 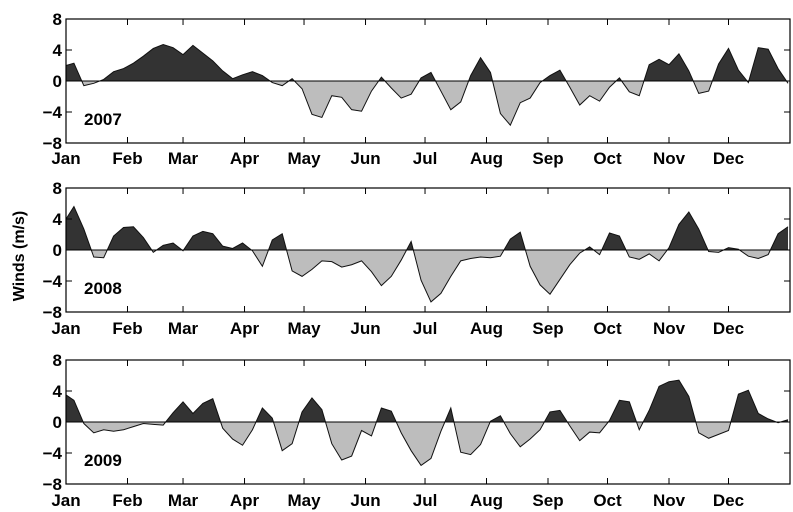 I want to click on series-2009-positive-area, so click(x=427, y=401).